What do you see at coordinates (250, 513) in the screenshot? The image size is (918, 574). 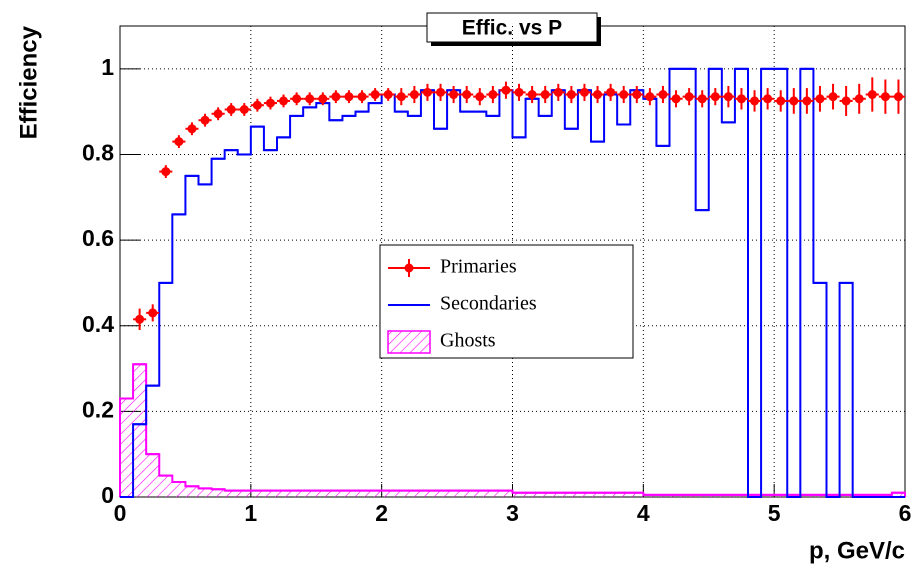 I see `x-tick-label: 1` at bounding box center [250, 513].